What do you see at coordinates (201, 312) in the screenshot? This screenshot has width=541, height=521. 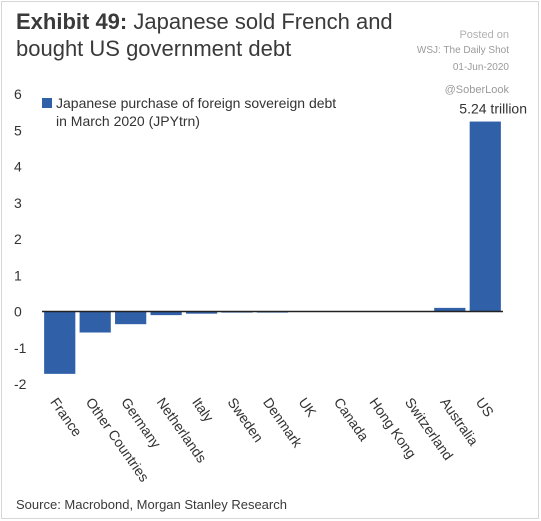 I see `bar-italy` at bounding box center [201, 312].